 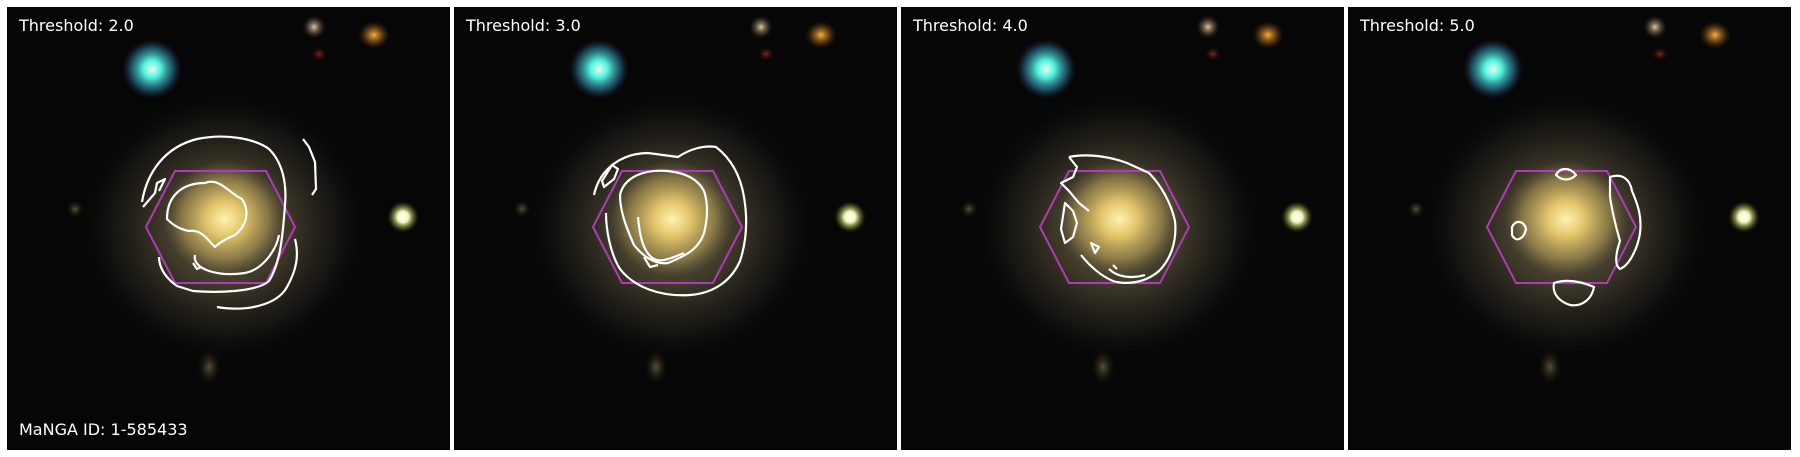 What do you see at coordinates (1417, 25) in the screenshot?
I see `threshold-label: Threshold: 5.0` at bounding box center [1417, 25].